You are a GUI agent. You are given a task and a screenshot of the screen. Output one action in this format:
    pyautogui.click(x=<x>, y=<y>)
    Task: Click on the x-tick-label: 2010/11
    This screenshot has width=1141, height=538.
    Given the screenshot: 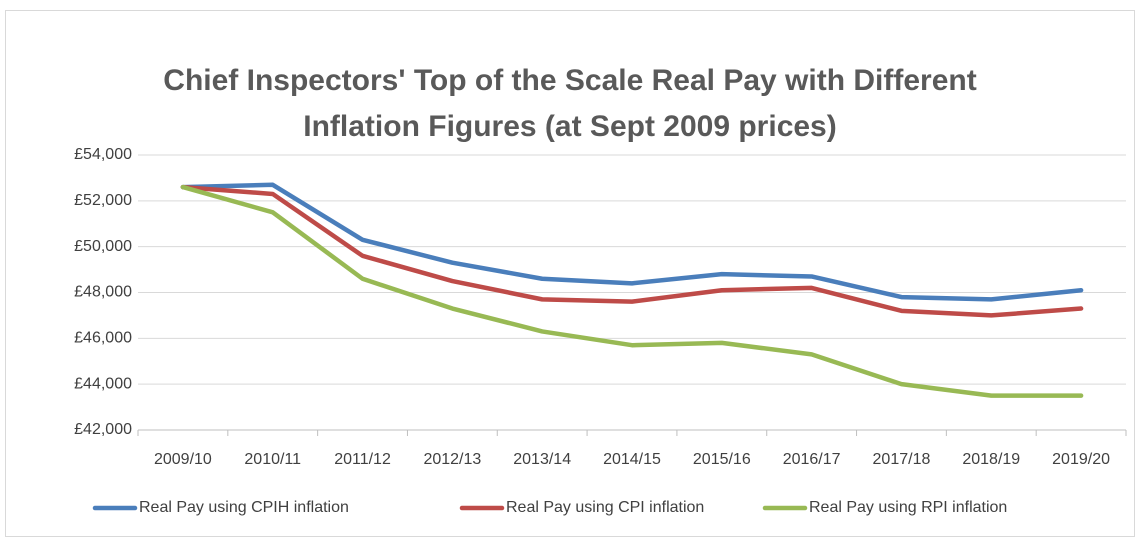 What is the action you would take?
    pyautogui.click(x=272, y=459)
    